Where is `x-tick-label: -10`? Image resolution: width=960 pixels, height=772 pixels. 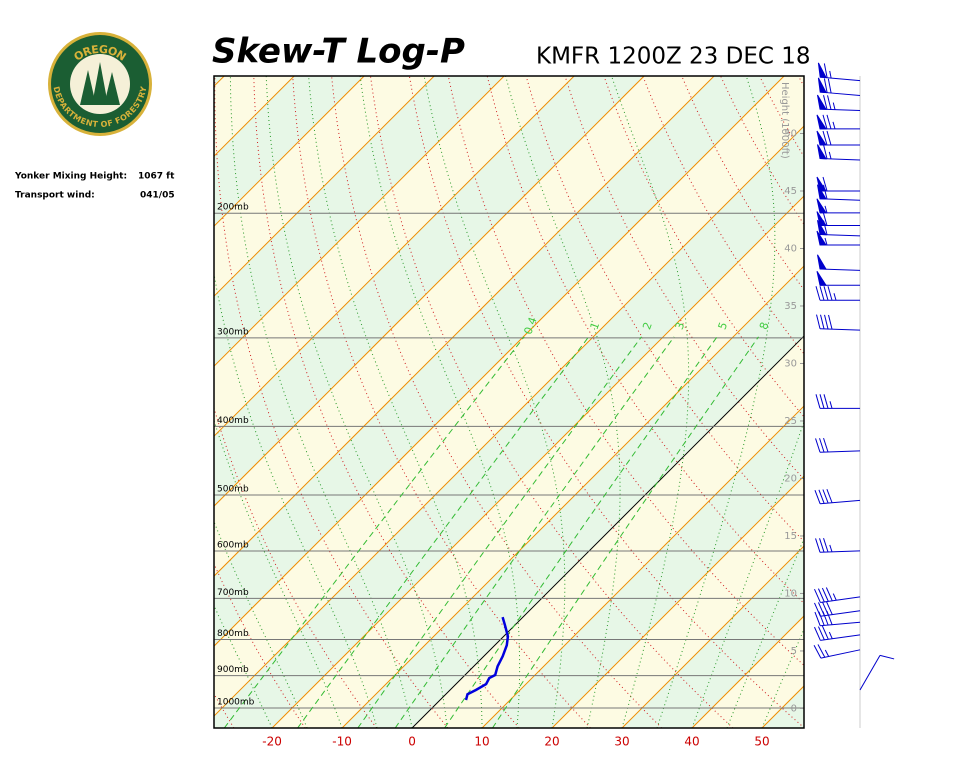
x-tick-label: -10 is located at coordinates (342, 742).